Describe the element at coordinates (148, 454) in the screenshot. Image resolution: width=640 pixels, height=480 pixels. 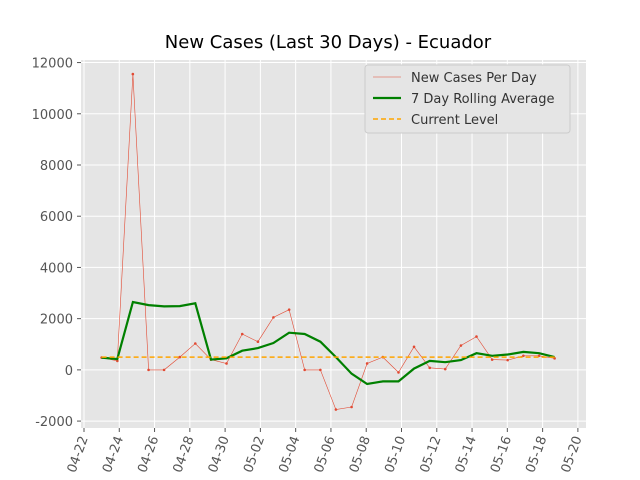
I see `x-tick-label: 04-26` at that location.